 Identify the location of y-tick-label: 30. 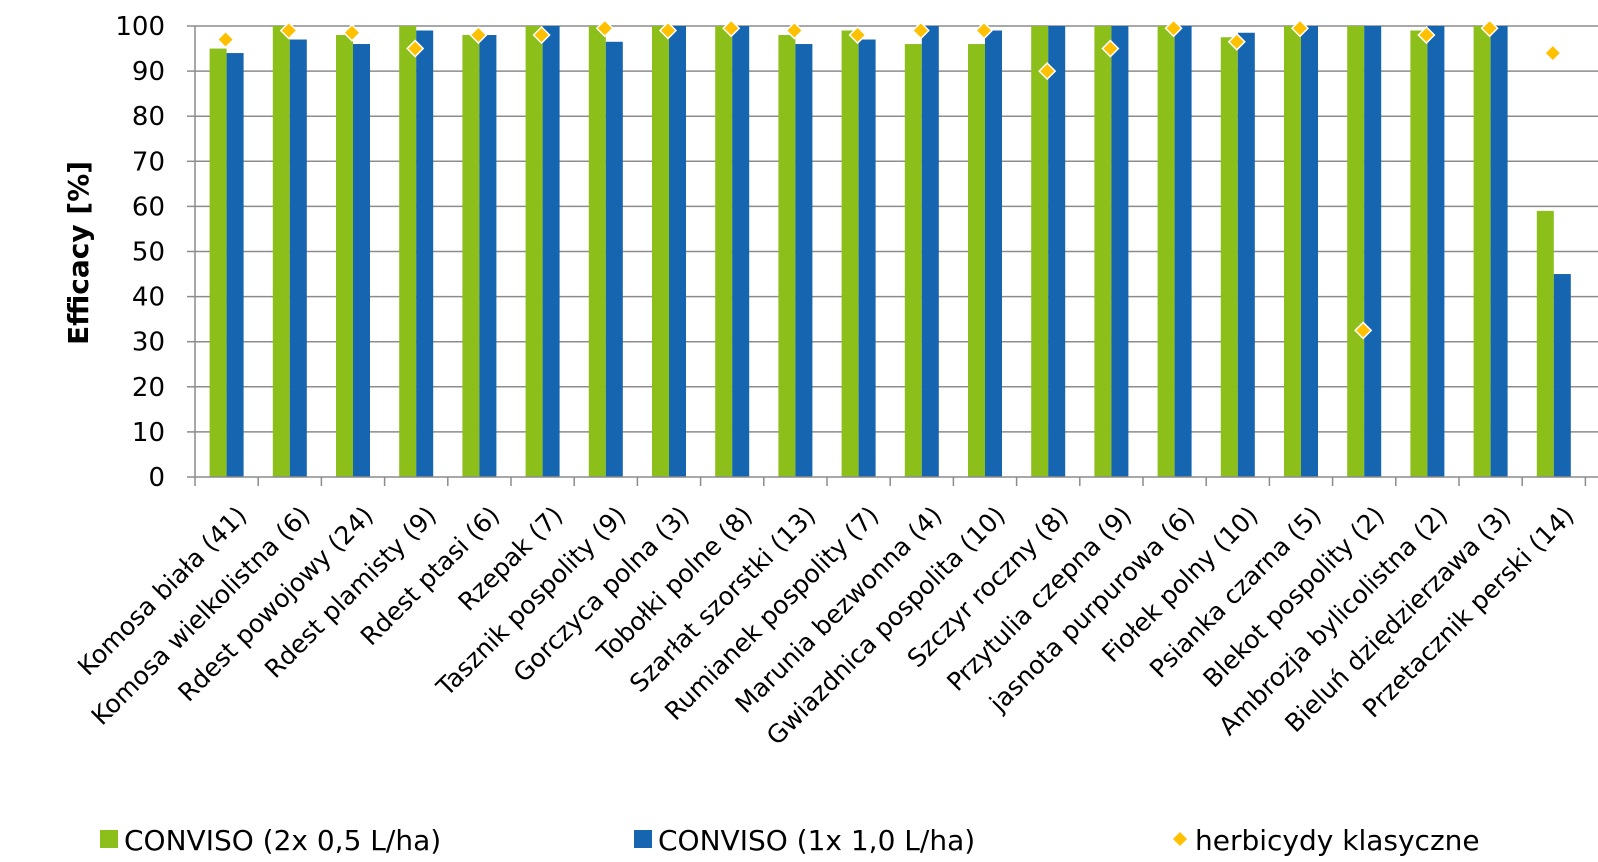
(148, 343).